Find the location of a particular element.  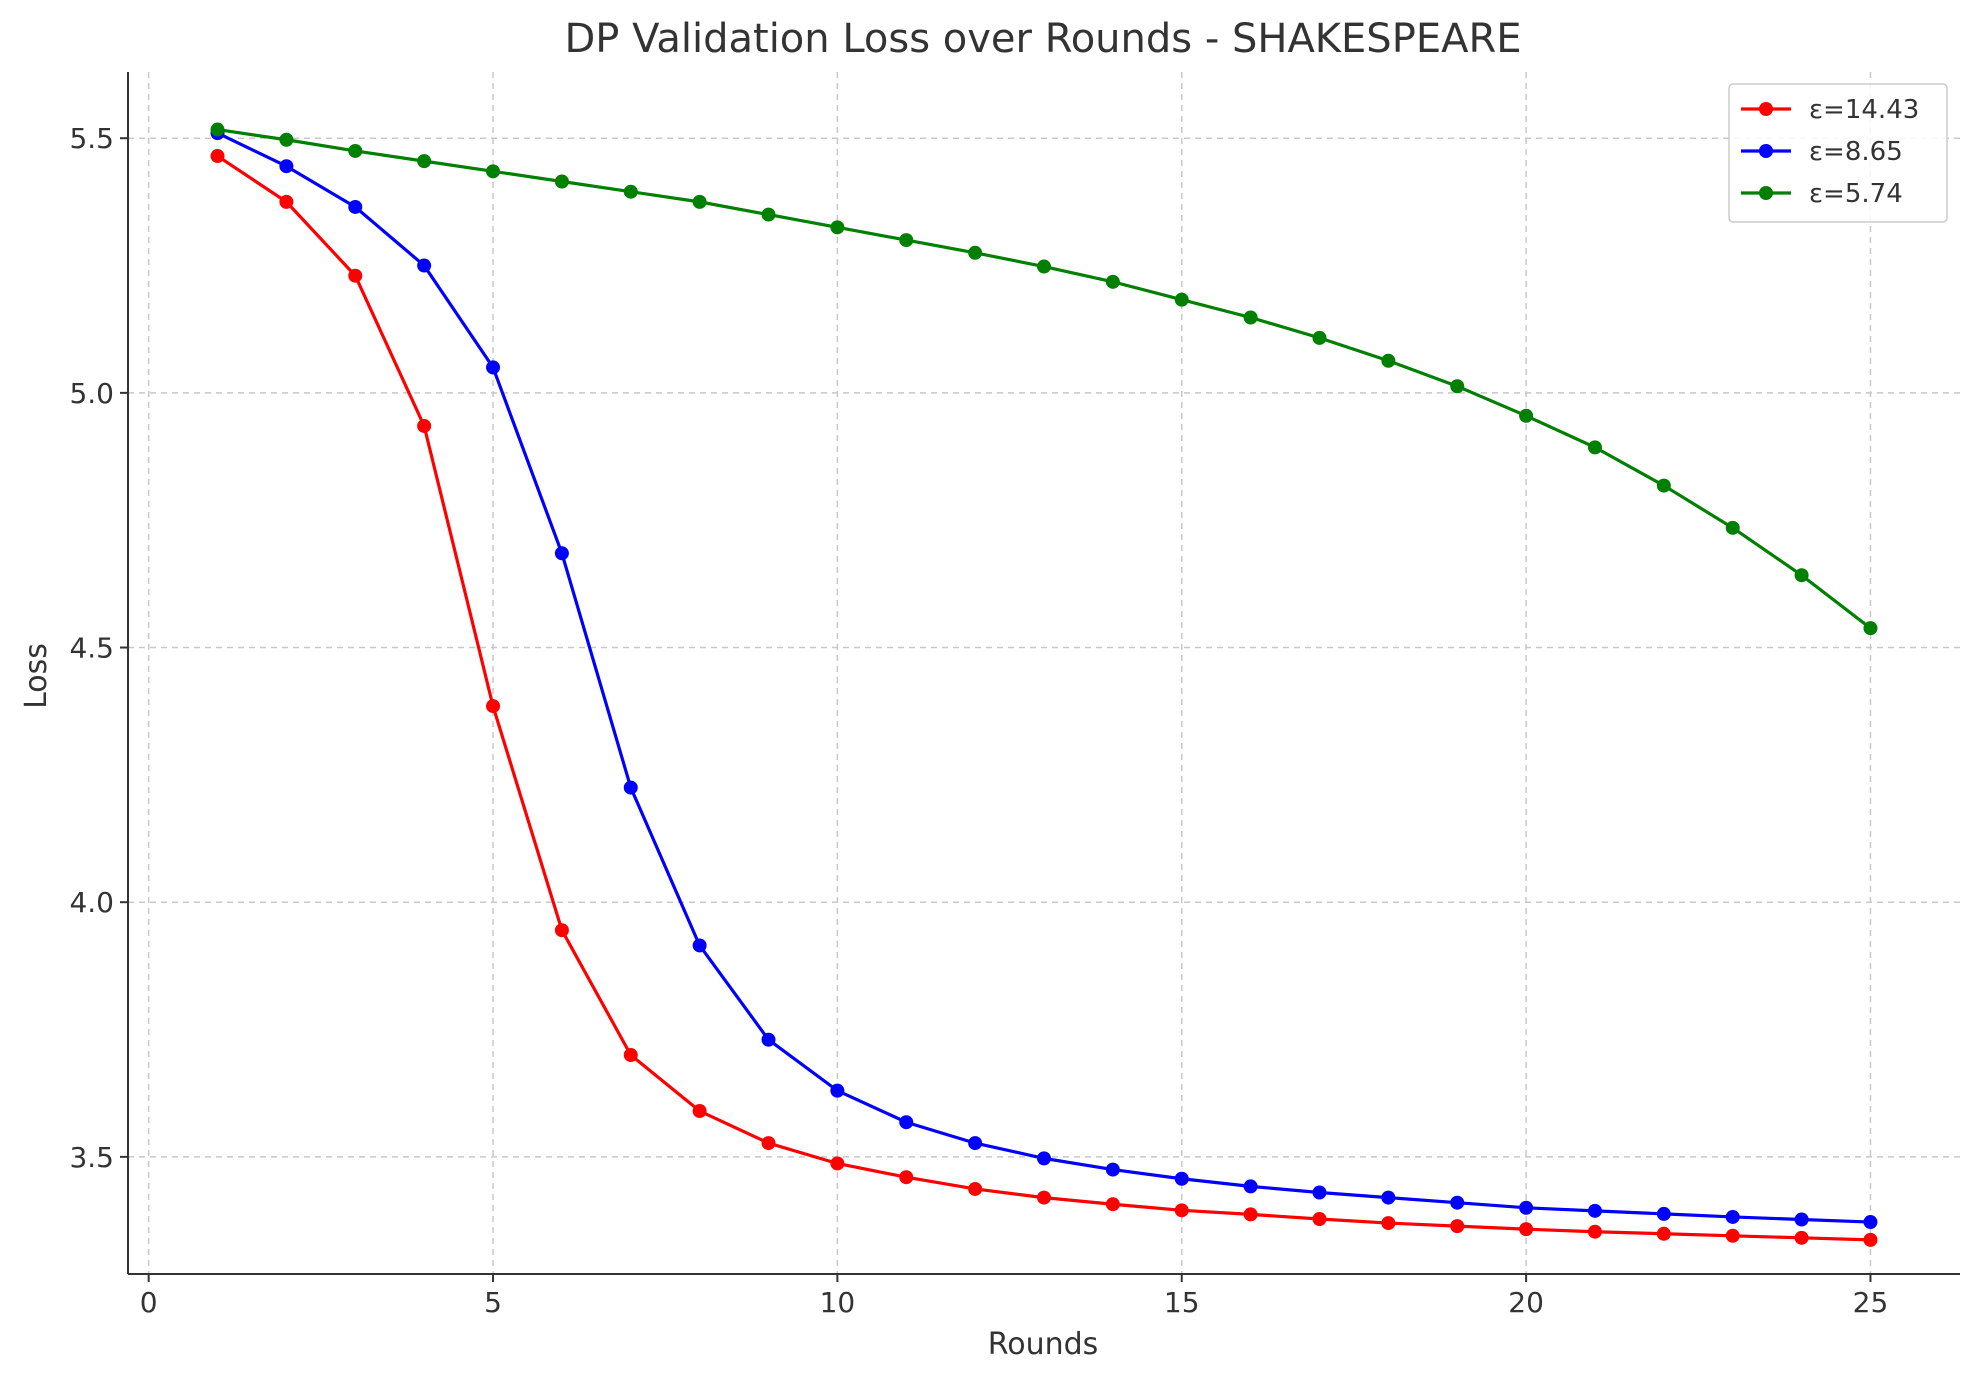

x-tick-label: 5 is located at coordinates (493, 1302).